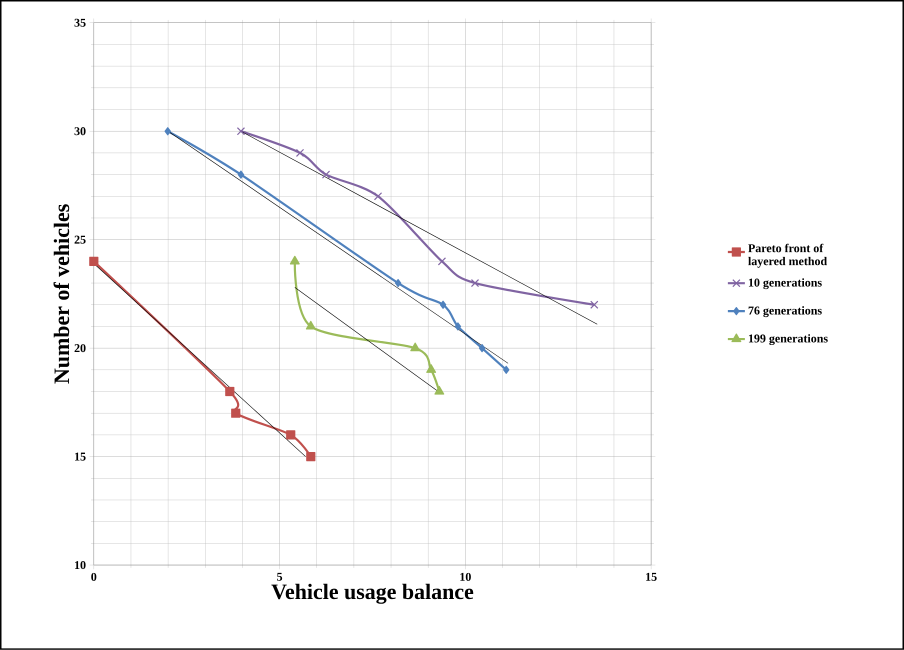  What do you see at coordinates (785, 312) in the screenshot?
I see `legend-label: 76 generations` at bounding box center [785, 312].